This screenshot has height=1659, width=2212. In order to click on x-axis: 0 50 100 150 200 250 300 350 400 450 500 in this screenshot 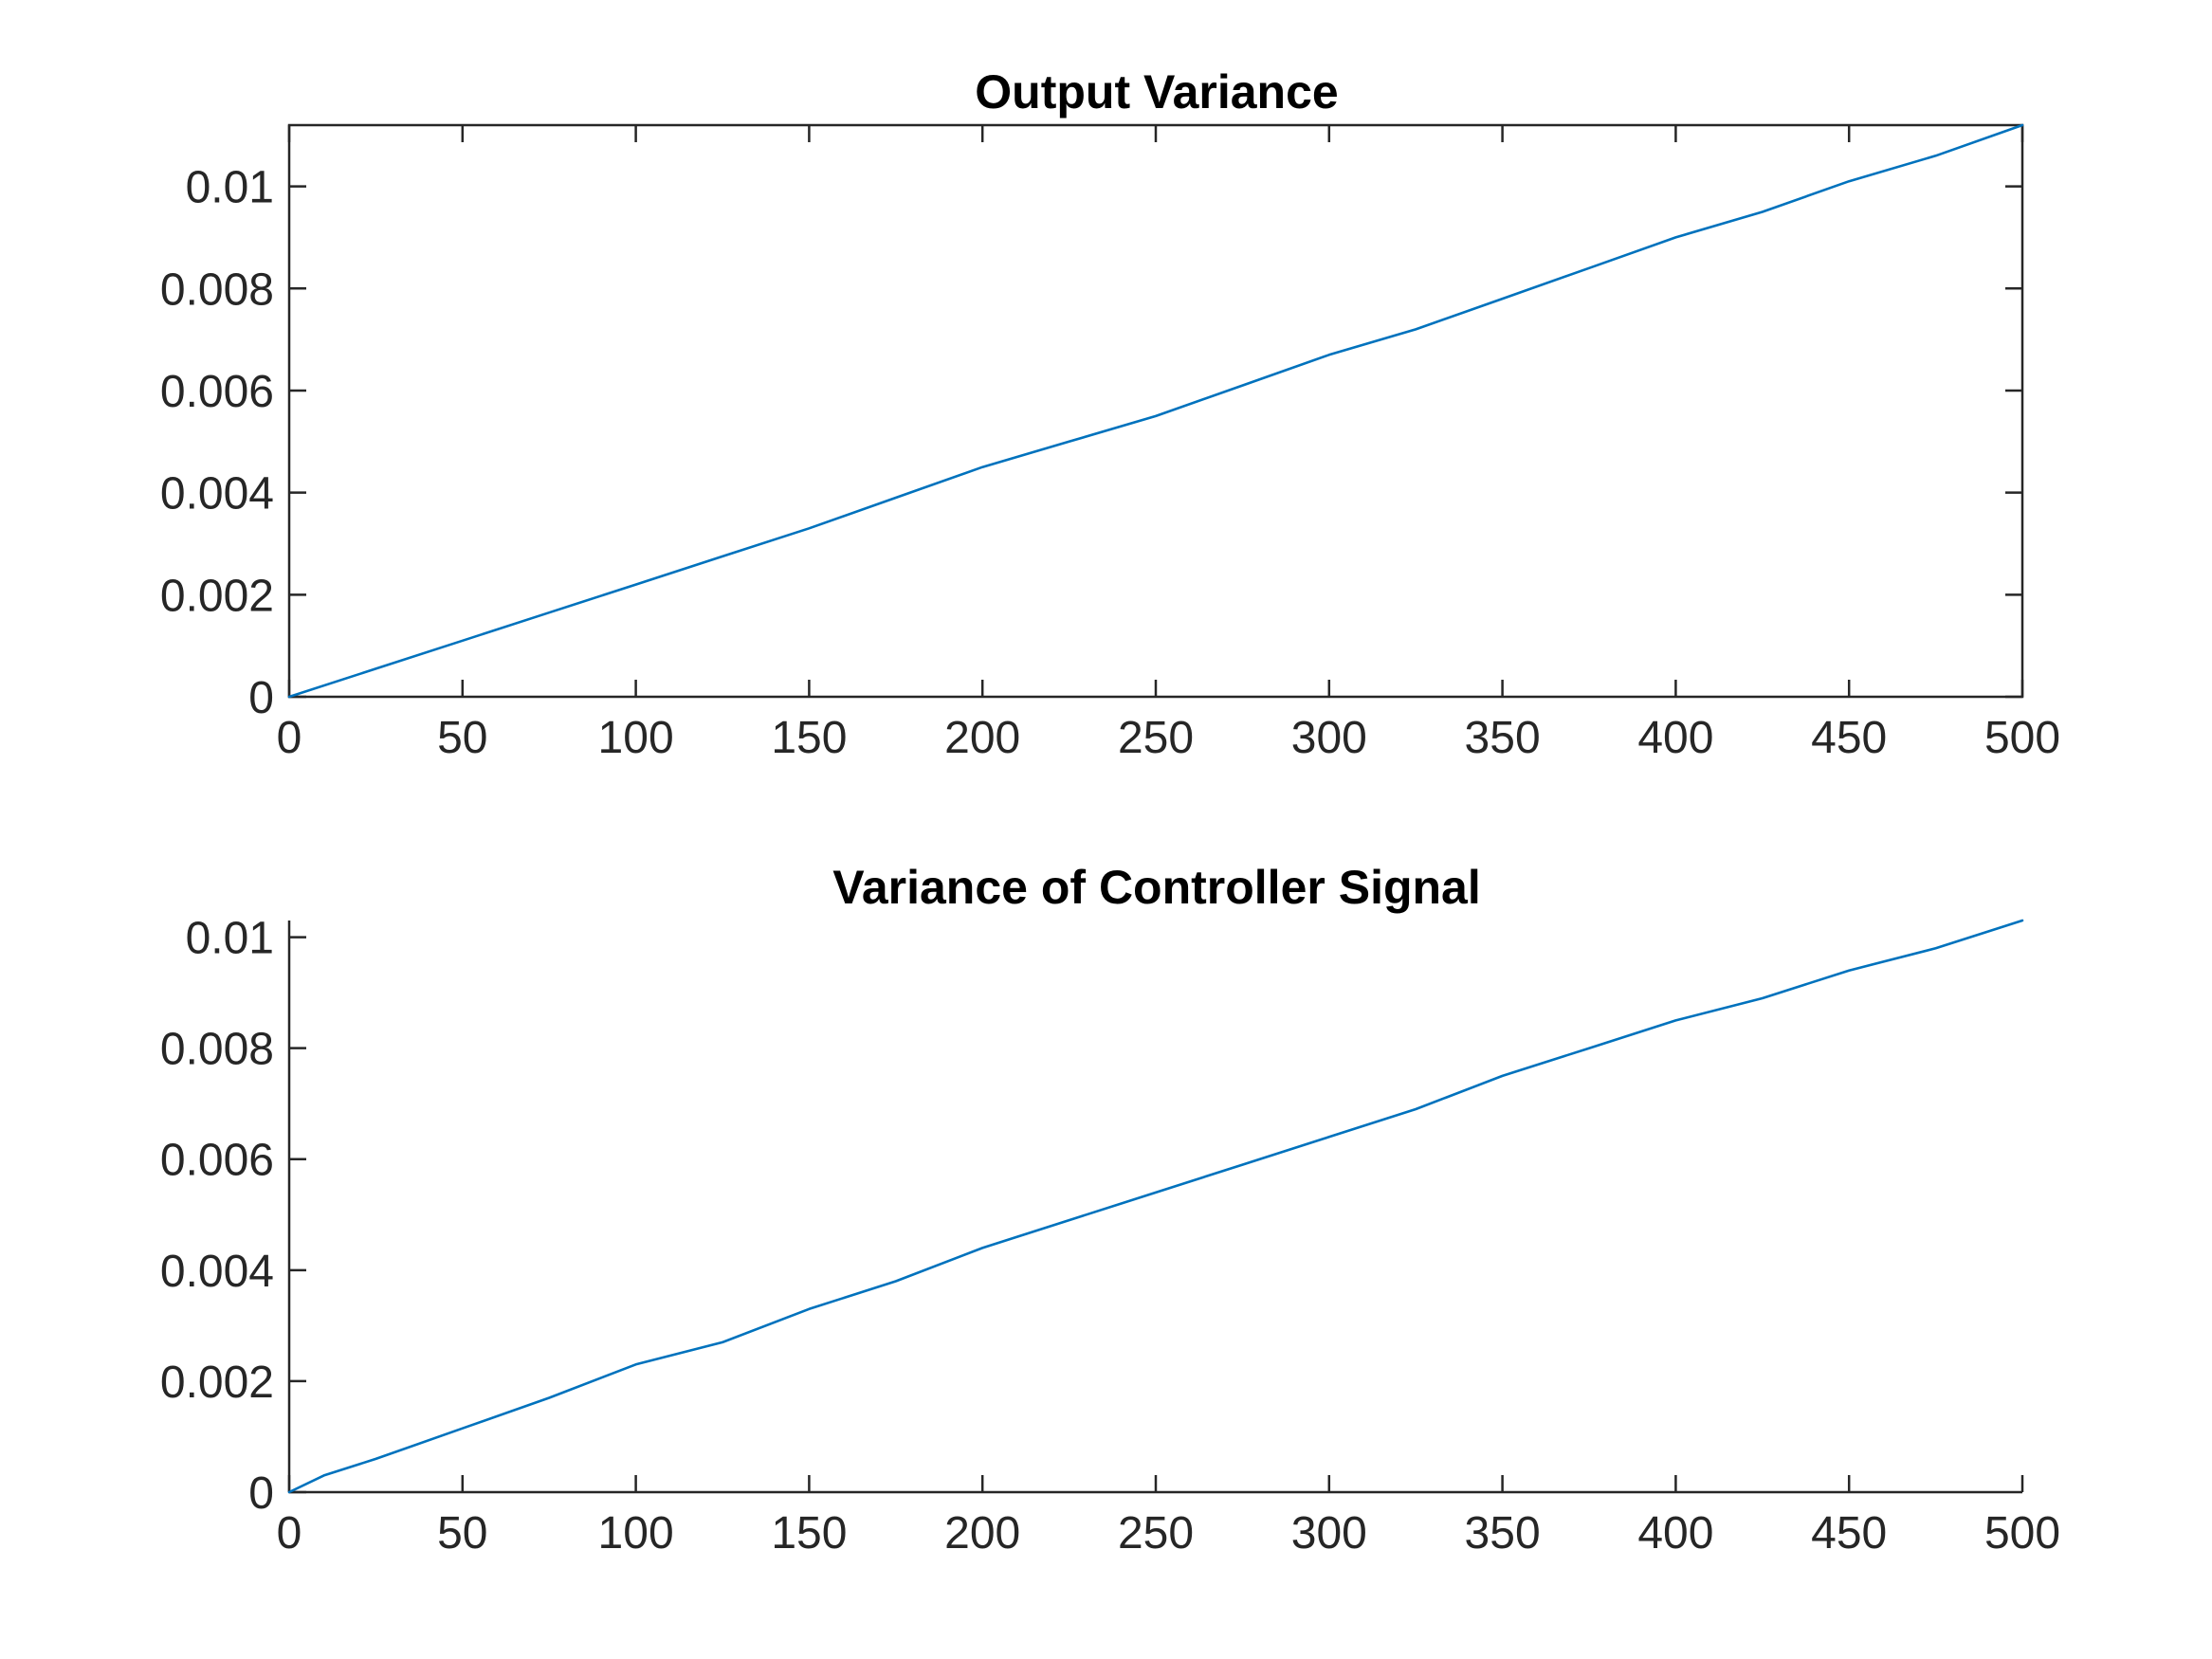, I will do `click(1168, 1517)`.